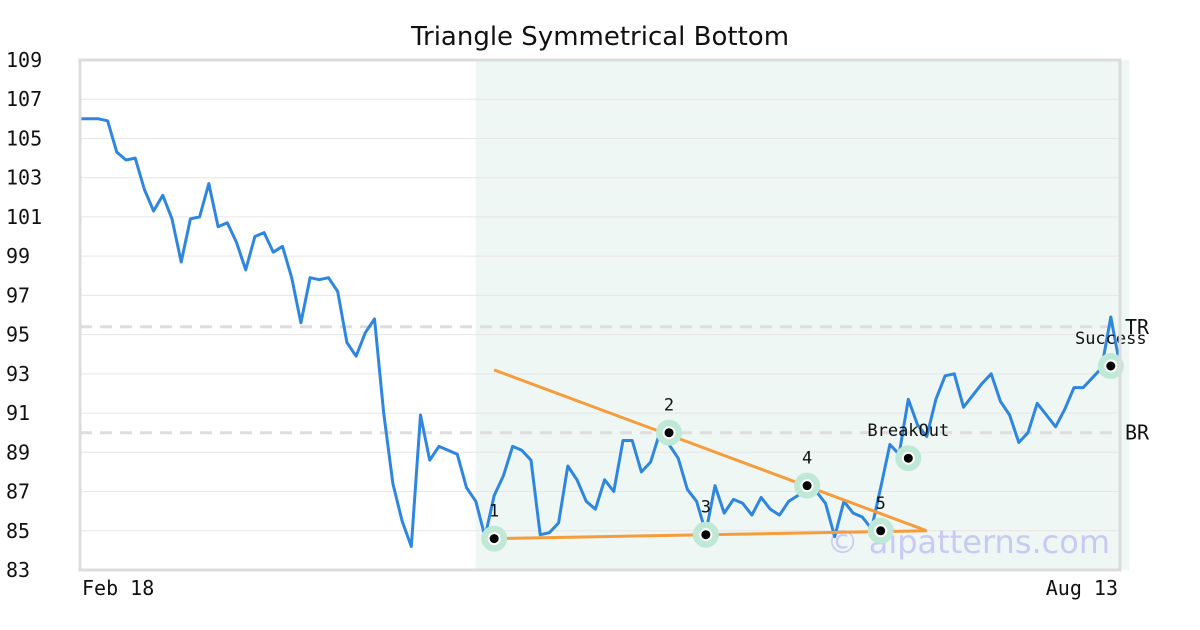  I want to click on y-tick-label: 101, so click(24, 217).